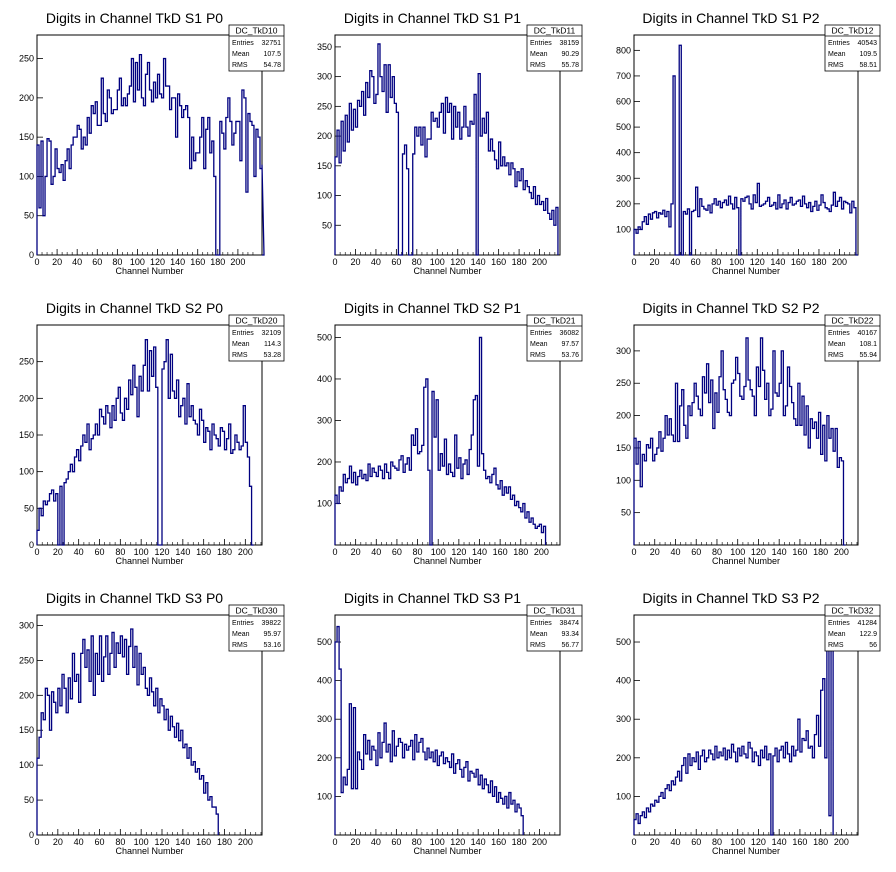 The width and height of the screenshot is (896, 872). Describe the element at coordinates (868, 65) in the screenshot. I see `stats-value: 58.51` at that location.